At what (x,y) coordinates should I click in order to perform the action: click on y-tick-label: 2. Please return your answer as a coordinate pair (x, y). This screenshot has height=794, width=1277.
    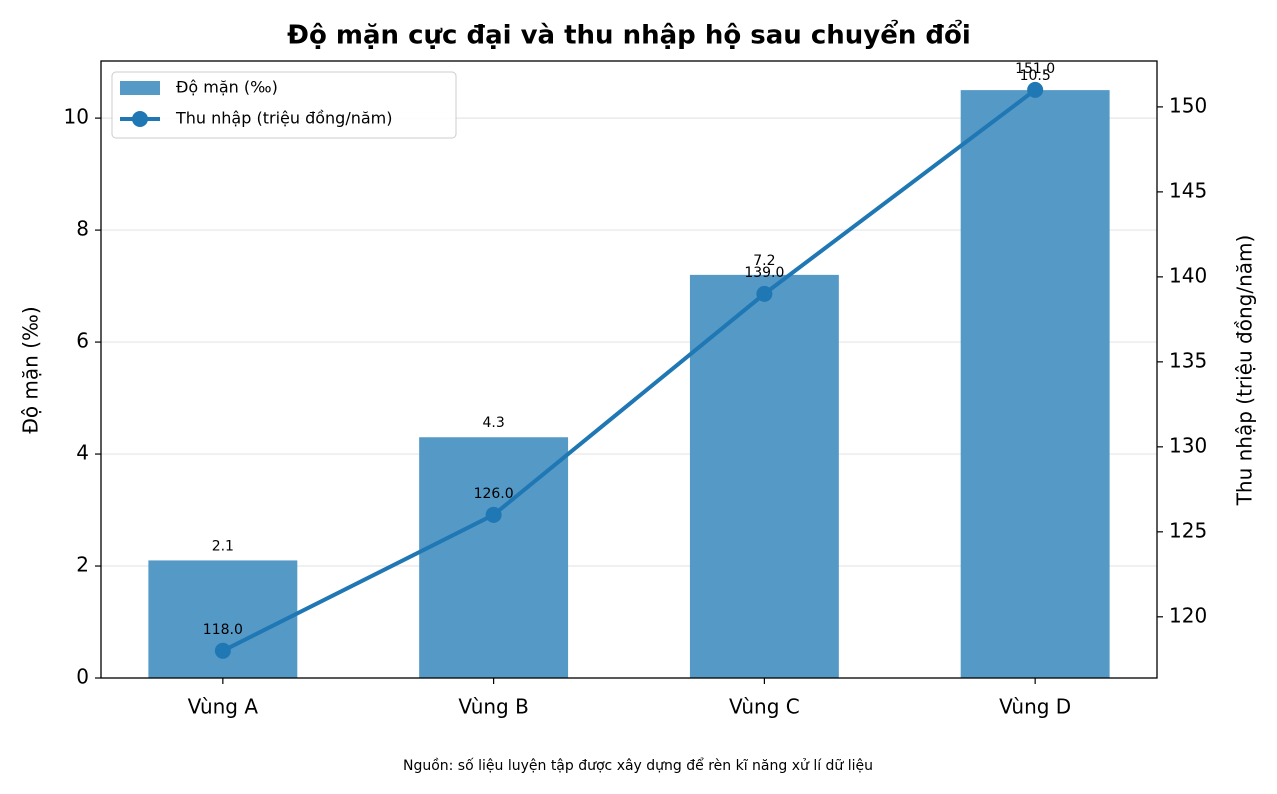
    Looking at the image, I should click on (82, 565).